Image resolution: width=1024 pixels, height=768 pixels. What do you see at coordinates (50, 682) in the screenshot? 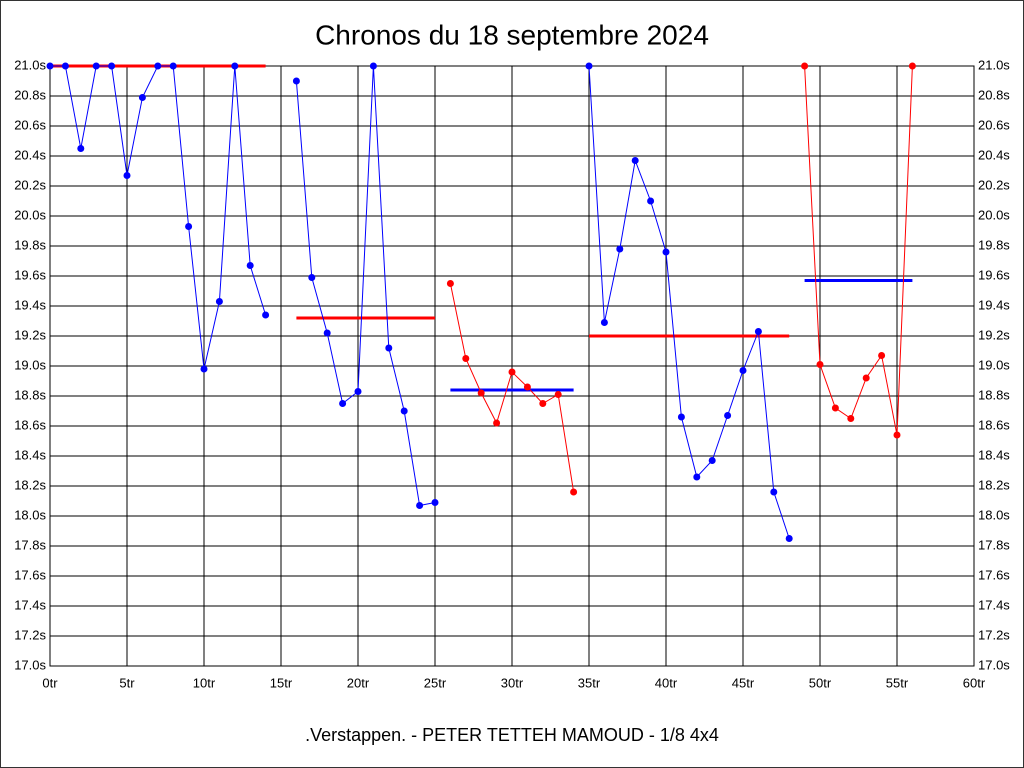
I see `x-tick-label: 0tr` at bounding box center [50, 682].